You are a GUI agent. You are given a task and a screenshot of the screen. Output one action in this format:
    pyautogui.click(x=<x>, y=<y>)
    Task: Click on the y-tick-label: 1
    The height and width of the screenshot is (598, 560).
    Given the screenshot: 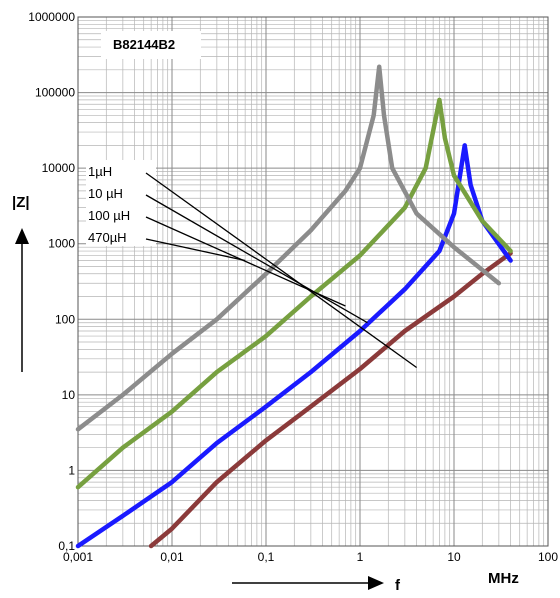 What is the action you would take?
    pyautogui.click(x=71, y=470)
    